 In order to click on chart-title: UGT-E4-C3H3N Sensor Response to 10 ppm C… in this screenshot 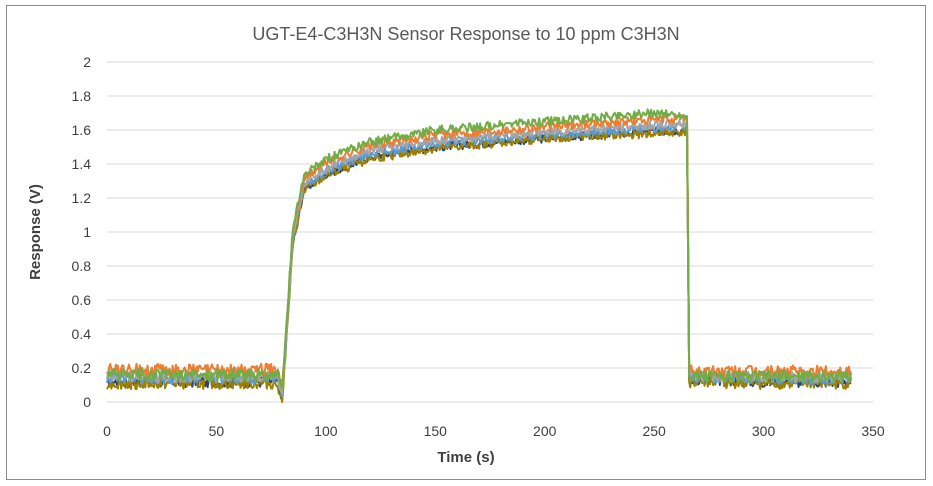, I will do `click(465, 34)`.